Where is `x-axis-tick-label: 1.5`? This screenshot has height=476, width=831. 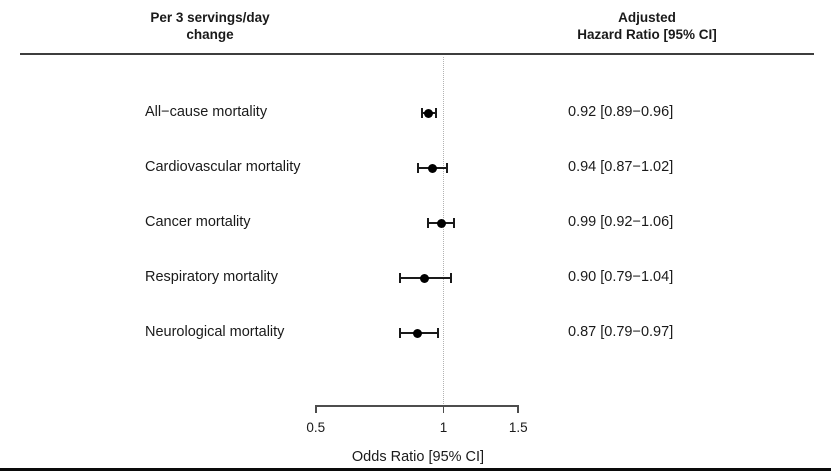 x-axis-tick-label: 1.5 is located at coordinates (518, 427).